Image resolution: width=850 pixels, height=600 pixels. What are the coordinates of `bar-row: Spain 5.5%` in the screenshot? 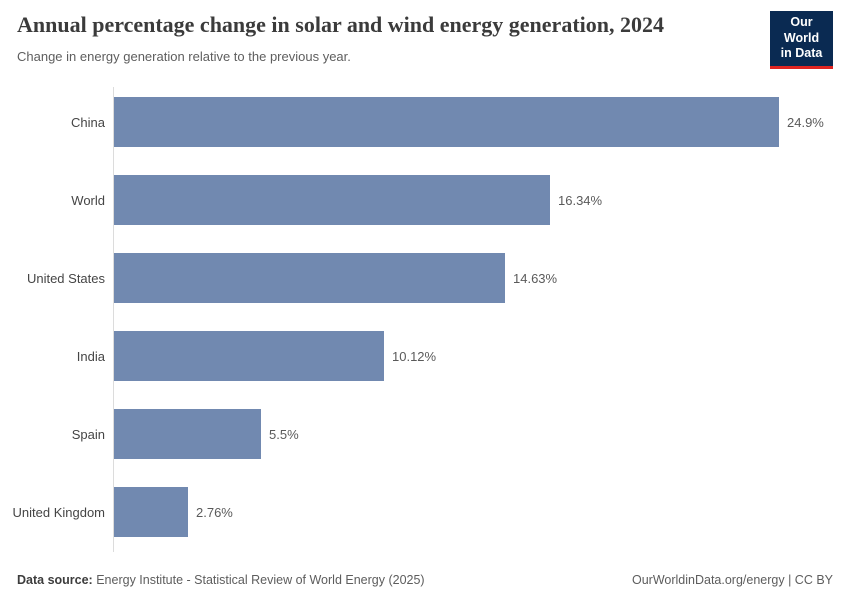 It's located at (425, 434).